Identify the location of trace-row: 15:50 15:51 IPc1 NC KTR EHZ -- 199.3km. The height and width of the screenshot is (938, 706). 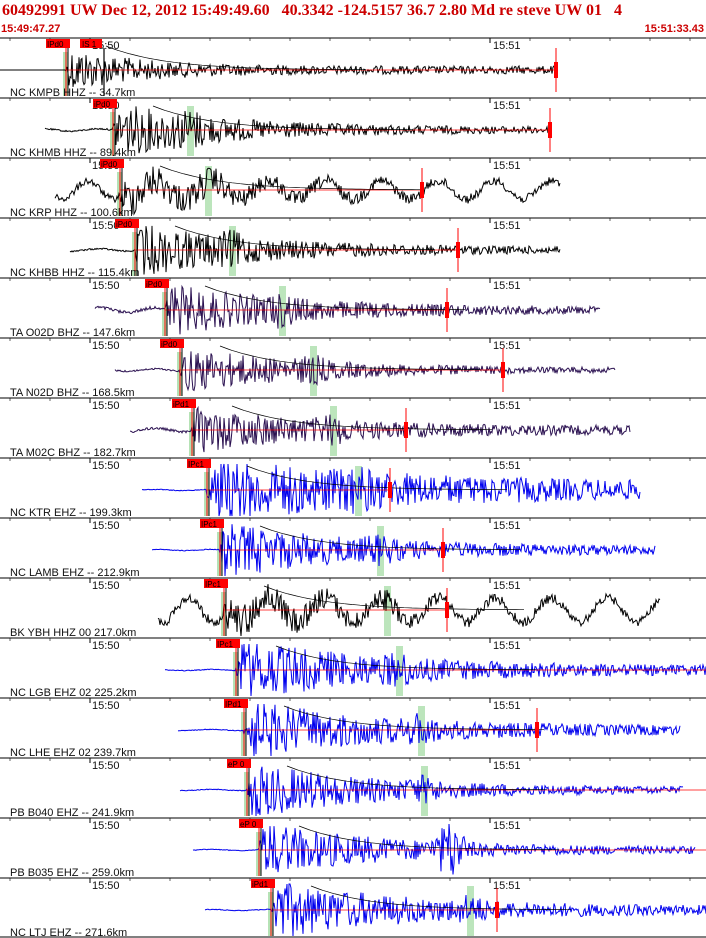
(353, 488).